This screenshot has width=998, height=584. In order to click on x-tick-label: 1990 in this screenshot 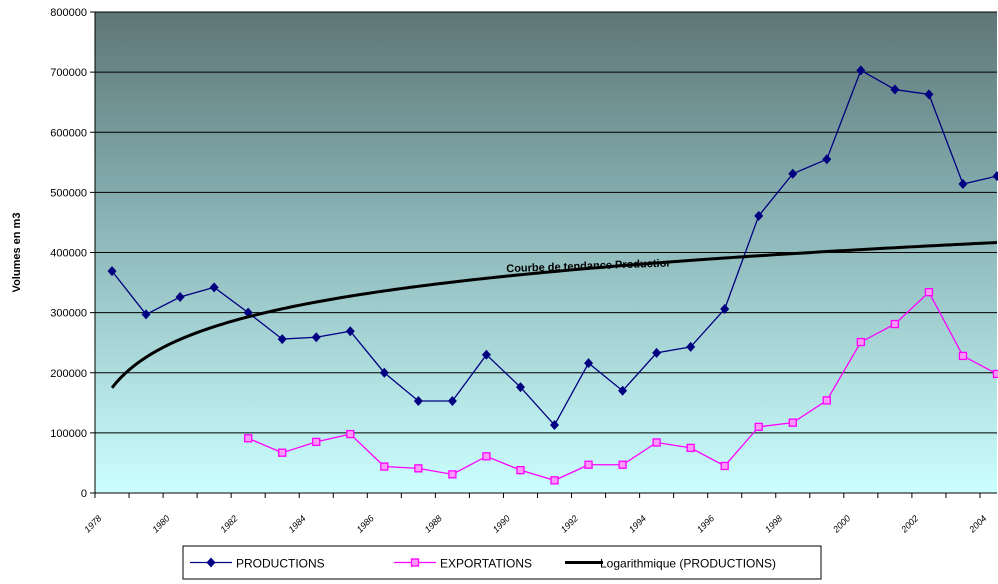, I will do `click(501, 523)`.